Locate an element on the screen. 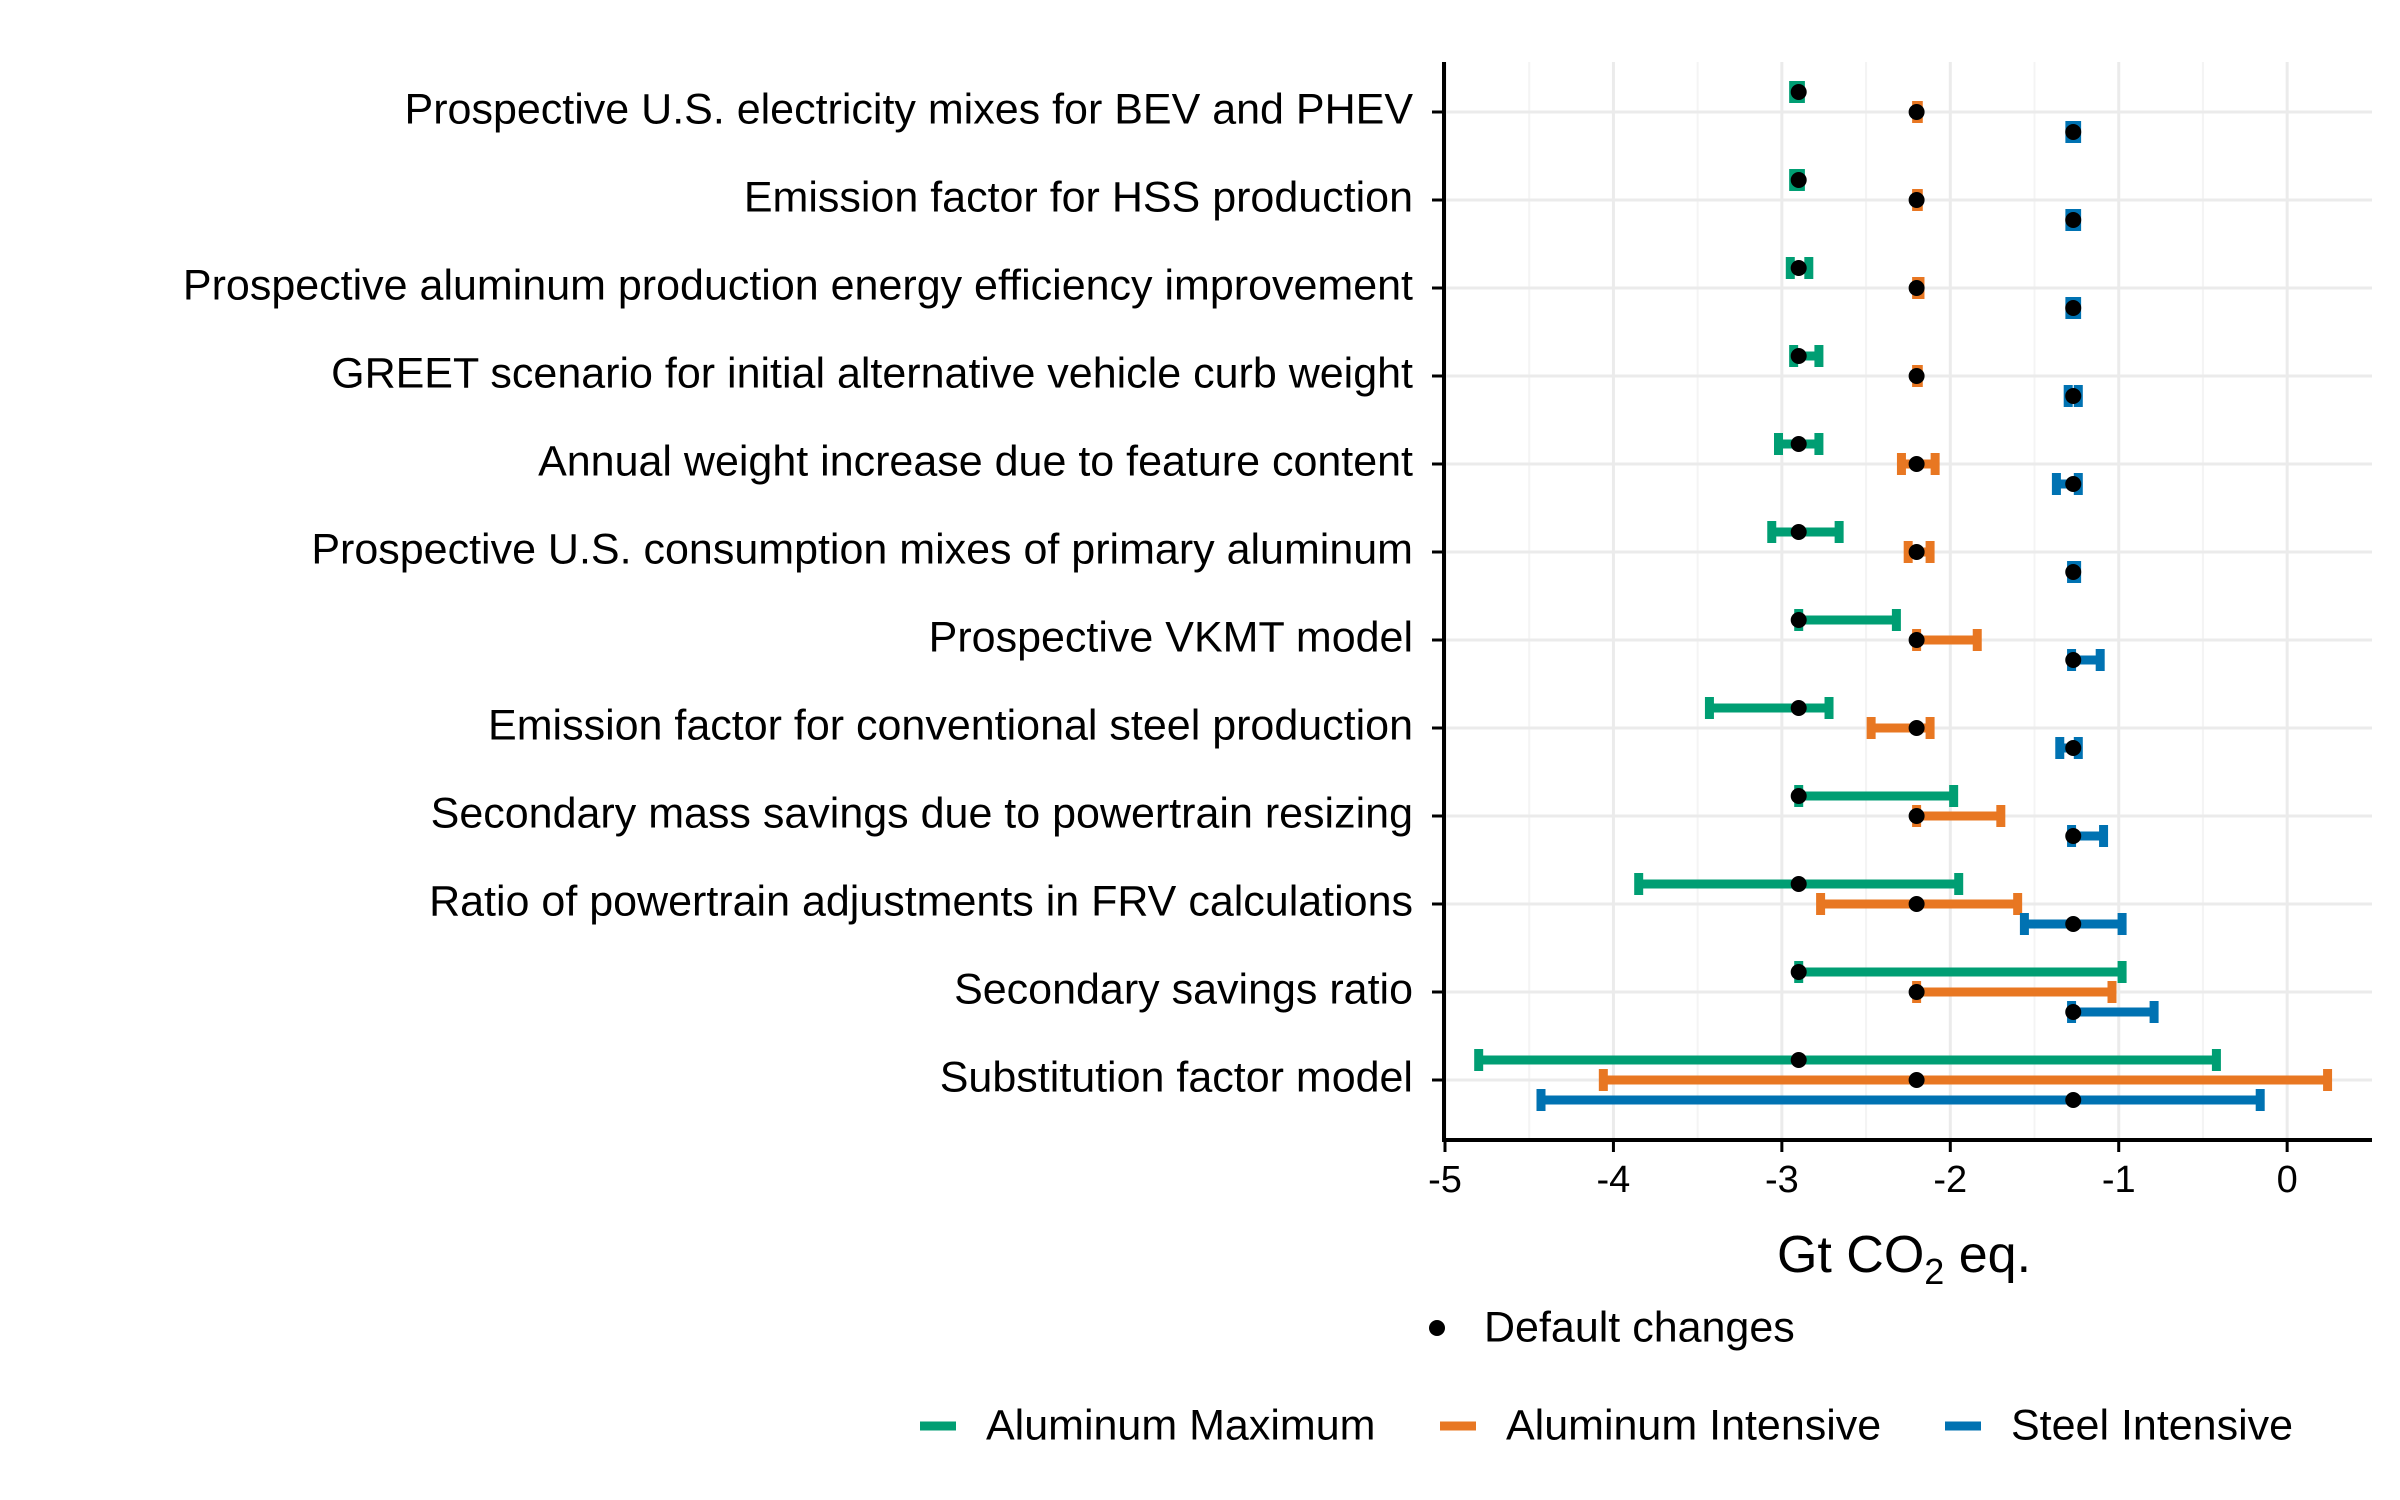 The width and height of the screenshot is (2400, 1500). point-legend: Default changes is located at coordinates (1612, 1327).